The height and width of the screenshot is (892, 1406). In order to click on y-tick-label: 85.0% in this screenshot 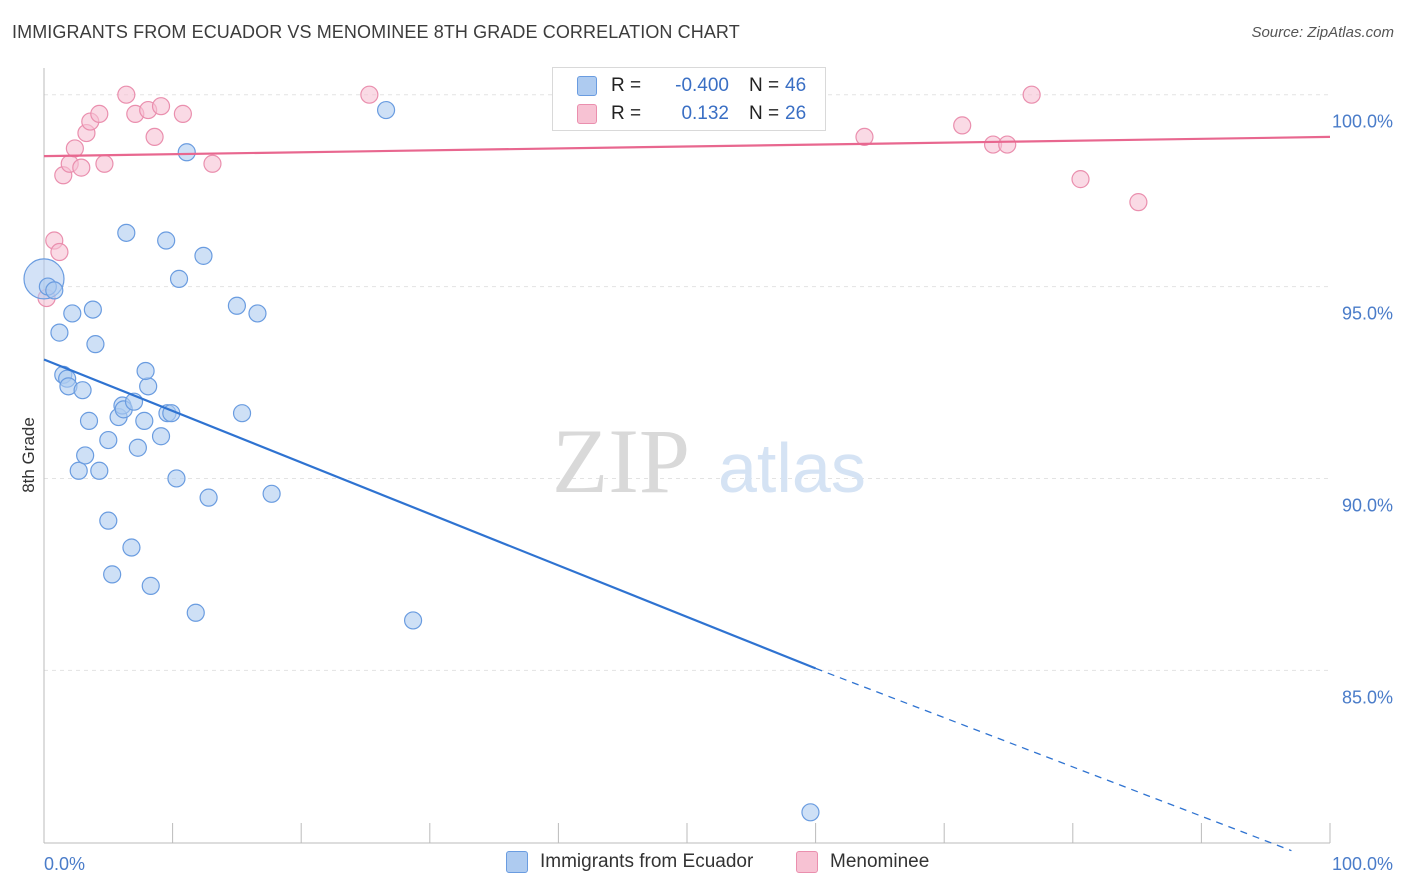, I will do `click(1367, 697)`.